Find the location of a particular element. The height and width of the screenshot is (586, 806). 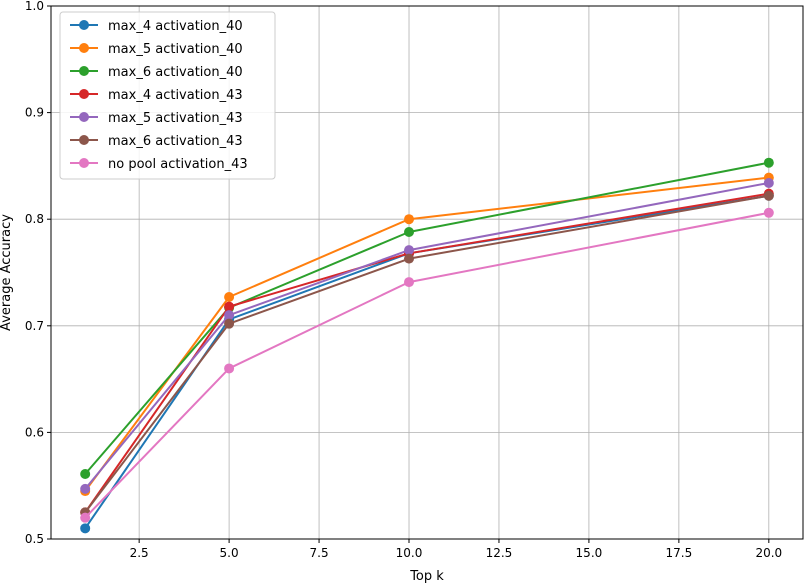

legend-label: max_6 activation_40 is located at coordinates (175, 72).